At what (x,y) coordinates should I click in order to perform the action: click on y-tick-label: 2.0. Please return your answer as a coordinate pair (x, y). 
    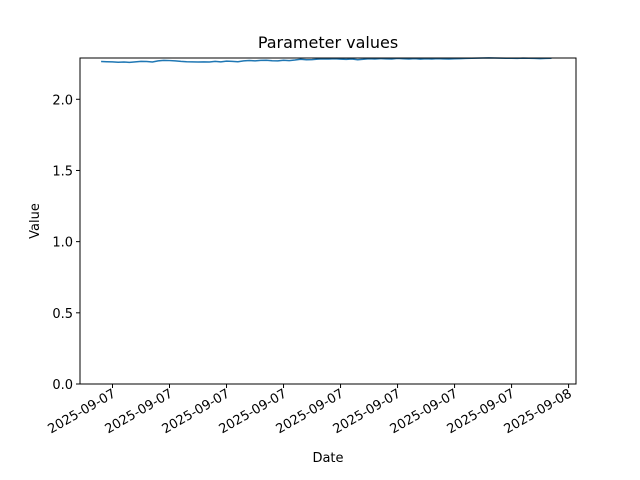
    Looking at the image, I should click on (62, 100).